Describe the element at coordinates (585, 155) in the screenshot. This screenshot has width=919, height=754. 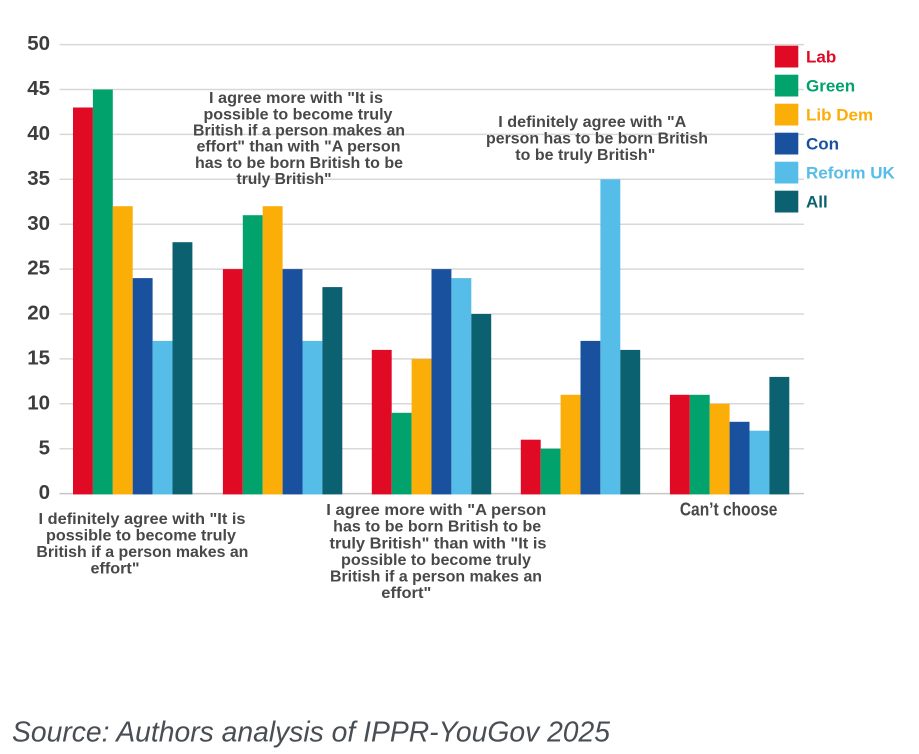
I see `svg-text: to be truly British"` at that location.